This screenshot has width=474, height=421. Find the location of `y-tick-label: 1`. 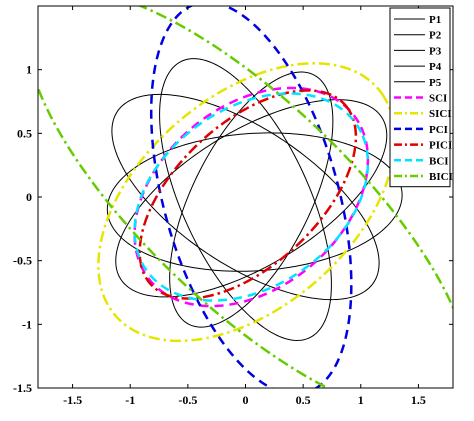

y-tick-label: 1 is located at coordinates (29, 70).